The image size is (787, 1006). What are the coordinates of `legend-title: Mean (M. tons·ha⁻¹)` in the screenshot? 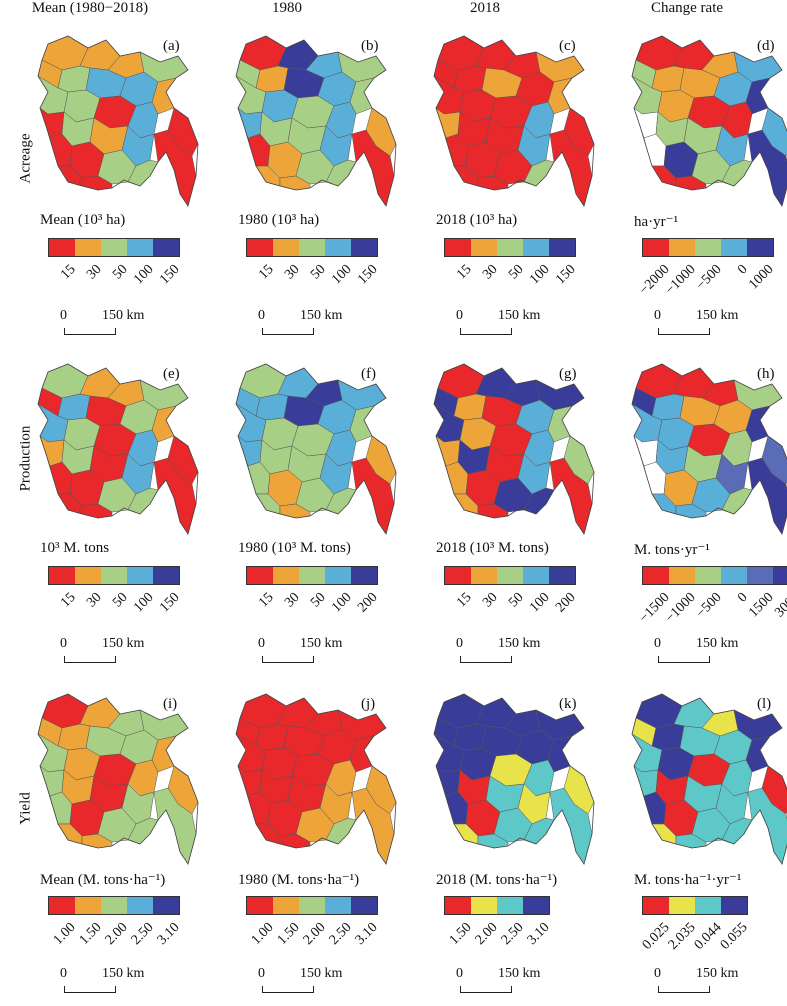 It's located at (103, 880).